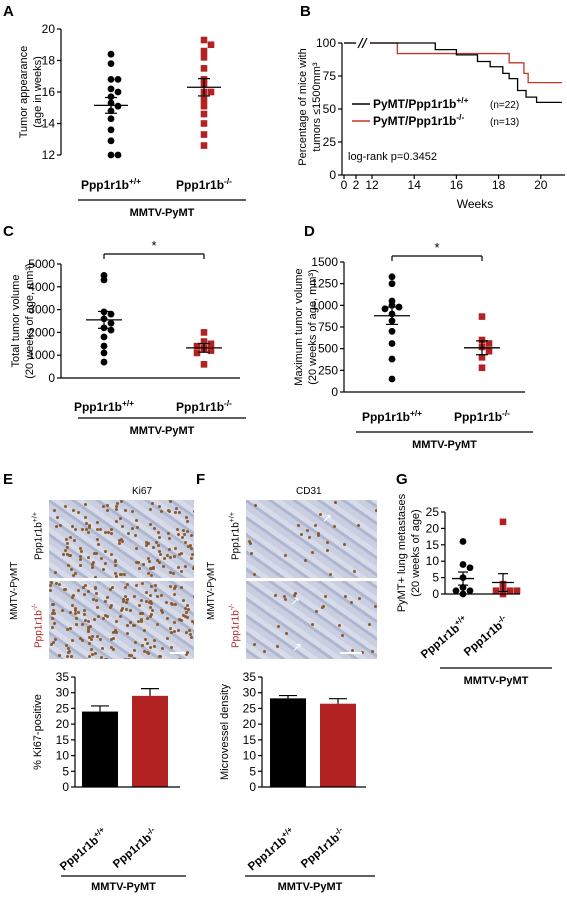 The height and width of the screenshot is (914, 567). What do you see at coordinates (453, 73) in the screenshot?
I see `panel-B-survival-line-wt` at bounding box center [453, 73].